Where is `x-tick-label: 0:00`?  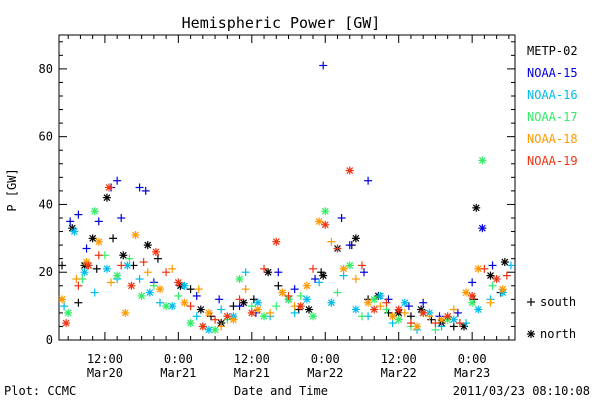
x-tick-label: 0:00 is located at coordinates (325, 359).